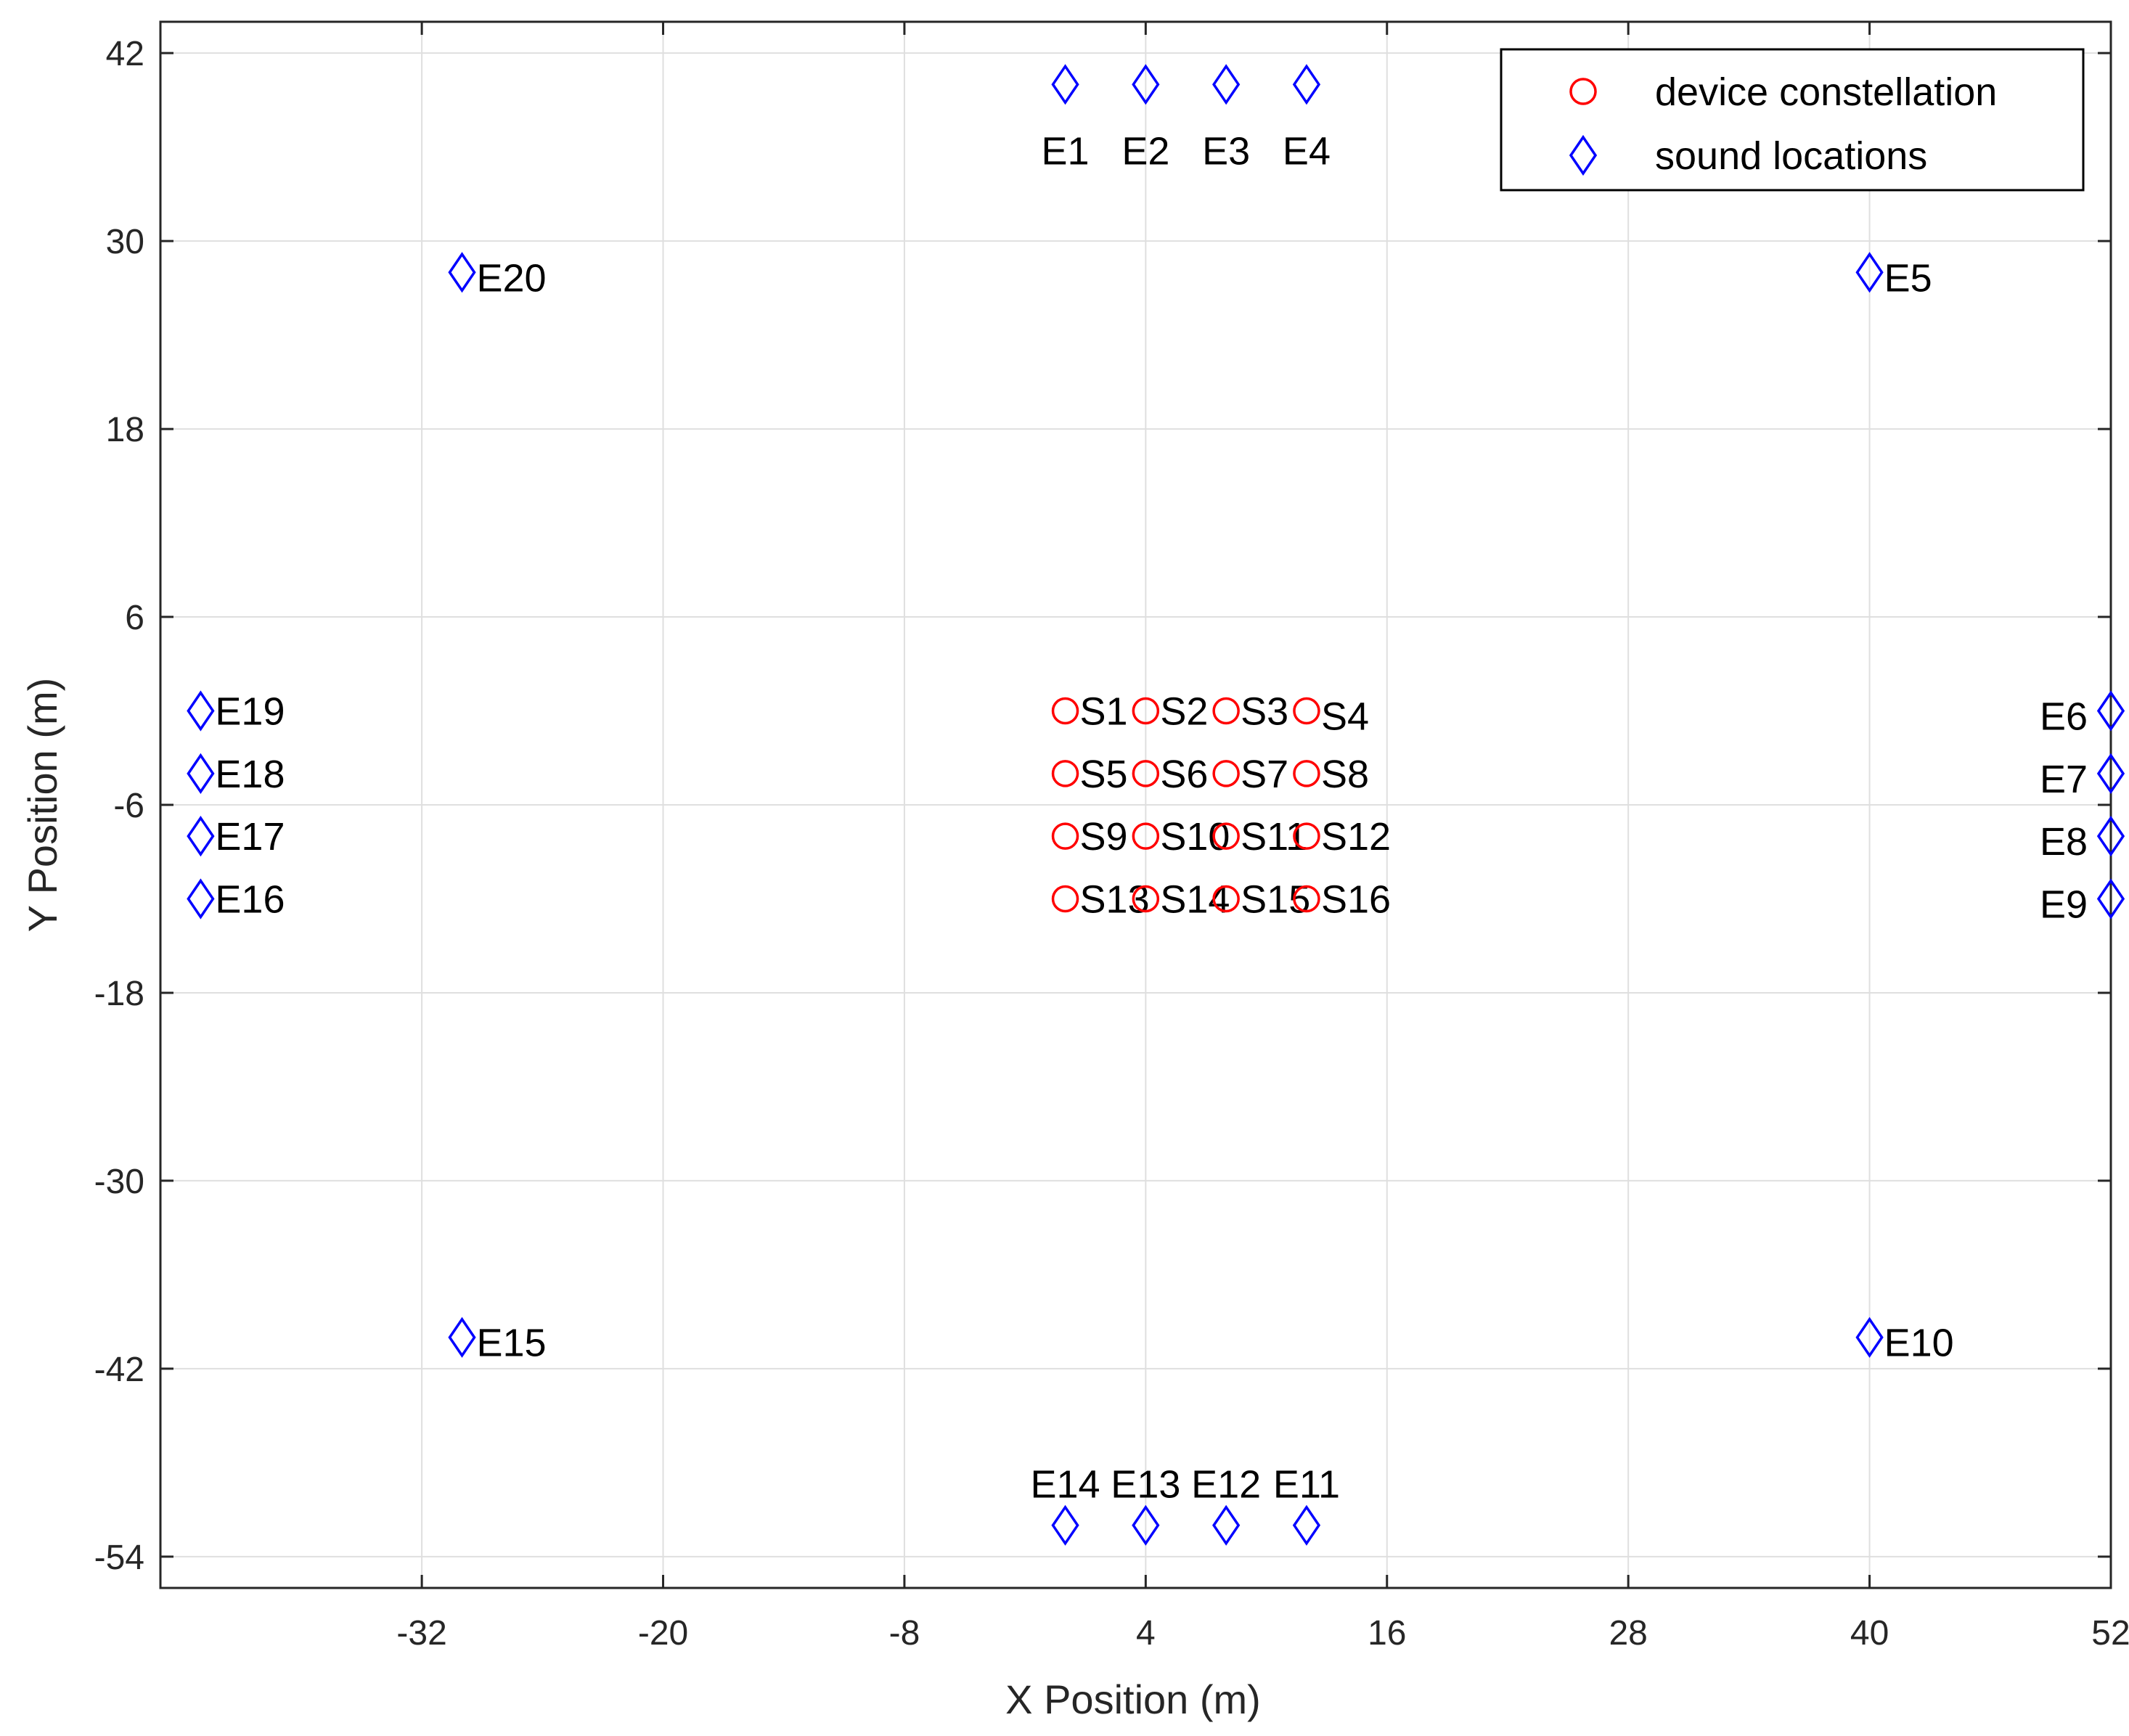 The height and width of the screenshot is (1736, 2129). I want to click on point-label-e4: E4, so click(1307, 151).